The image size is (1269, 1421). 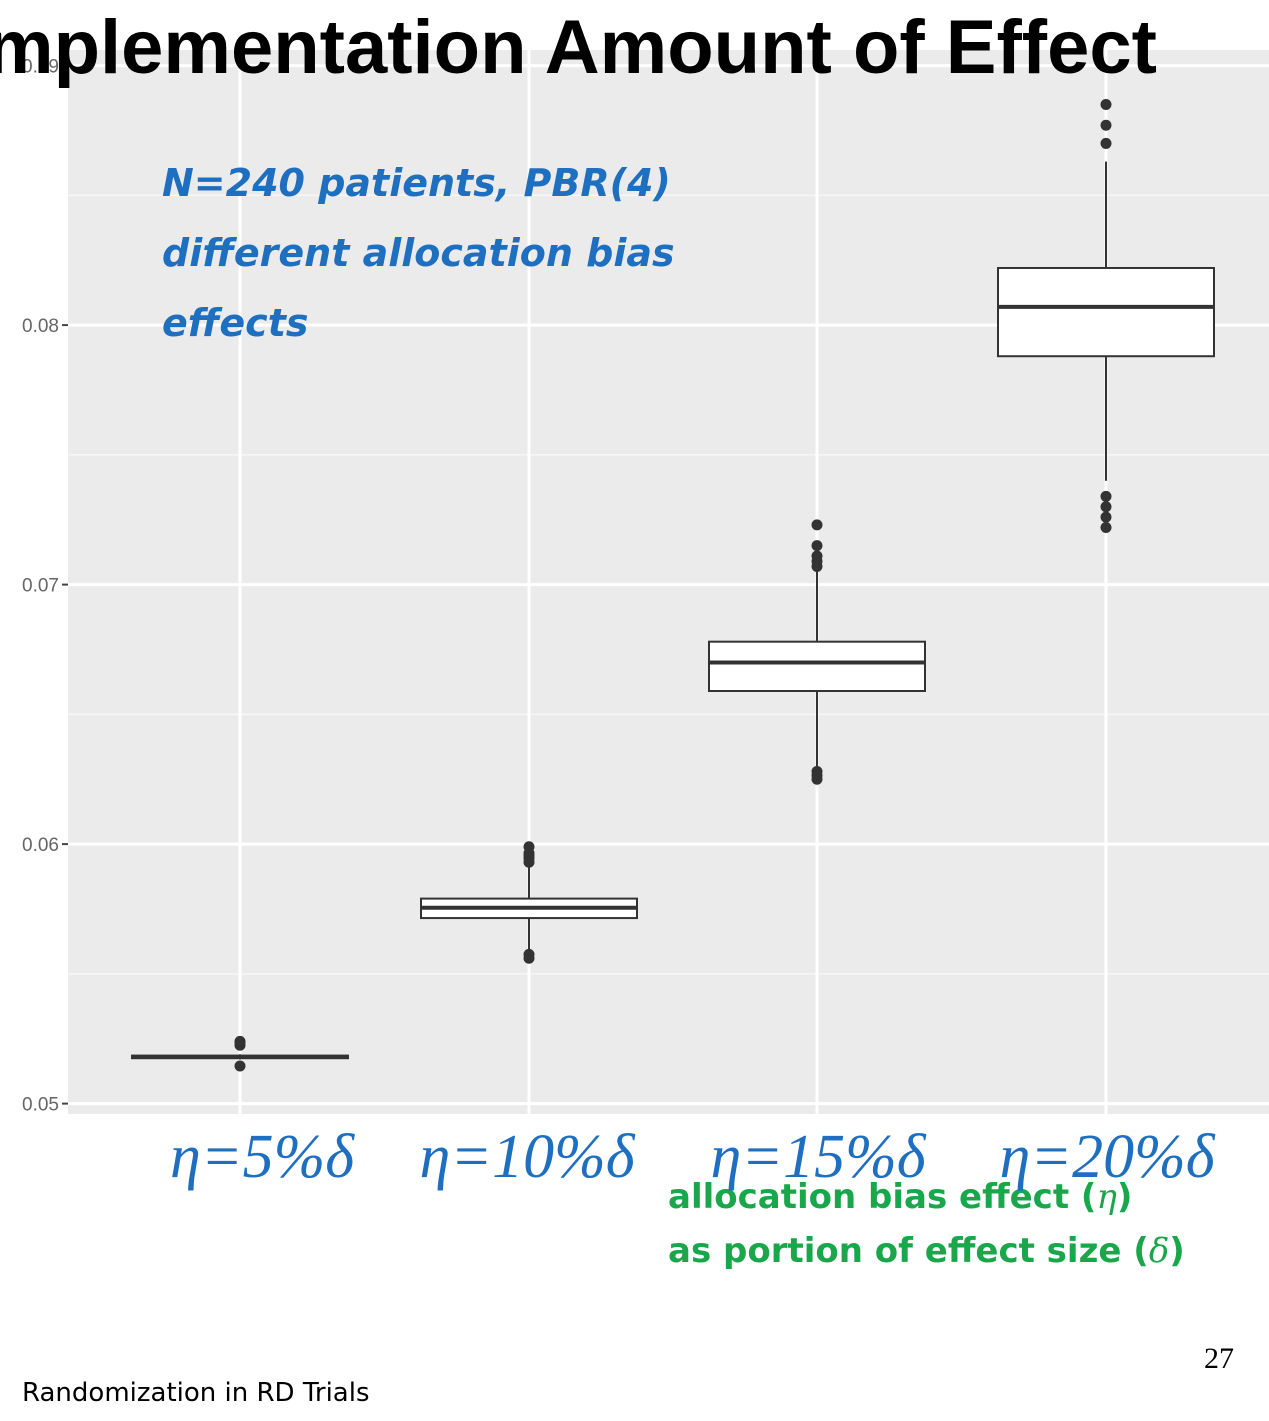 What do you see at coordinates (40, 586) in the screenshot?
I see `y-tick-label: 0.07` at bounding box center [40, 586].